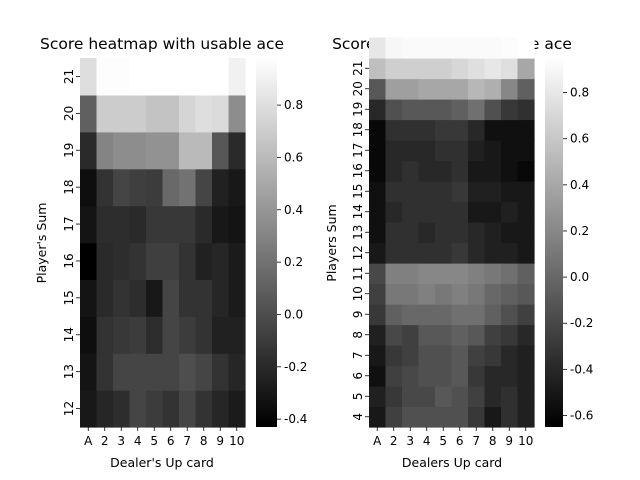 This screenshot has width=640, height=480. Describe the element at coordinates (69, 223) in the screenshot. I see `y-tick-label: 17` at that location.